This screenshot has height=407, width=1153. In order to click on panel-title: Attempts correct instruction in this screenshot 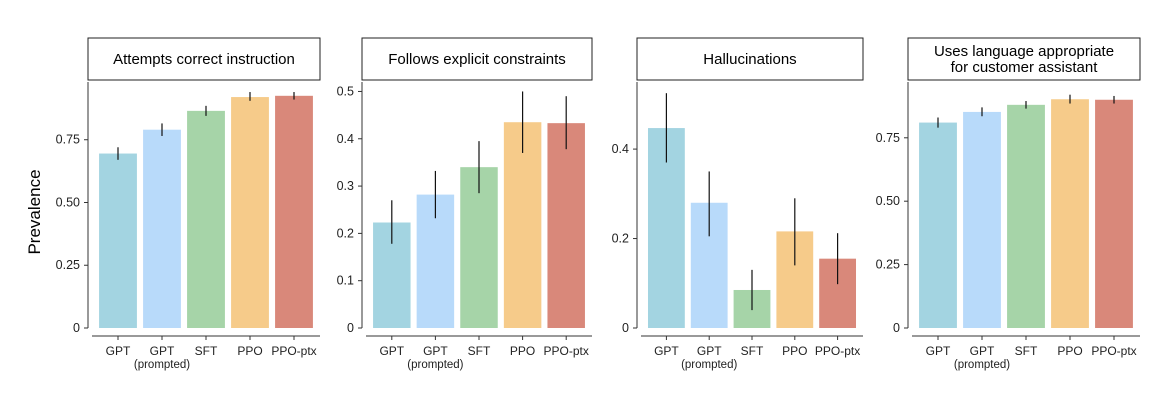, I will do `click(204, 59)`.